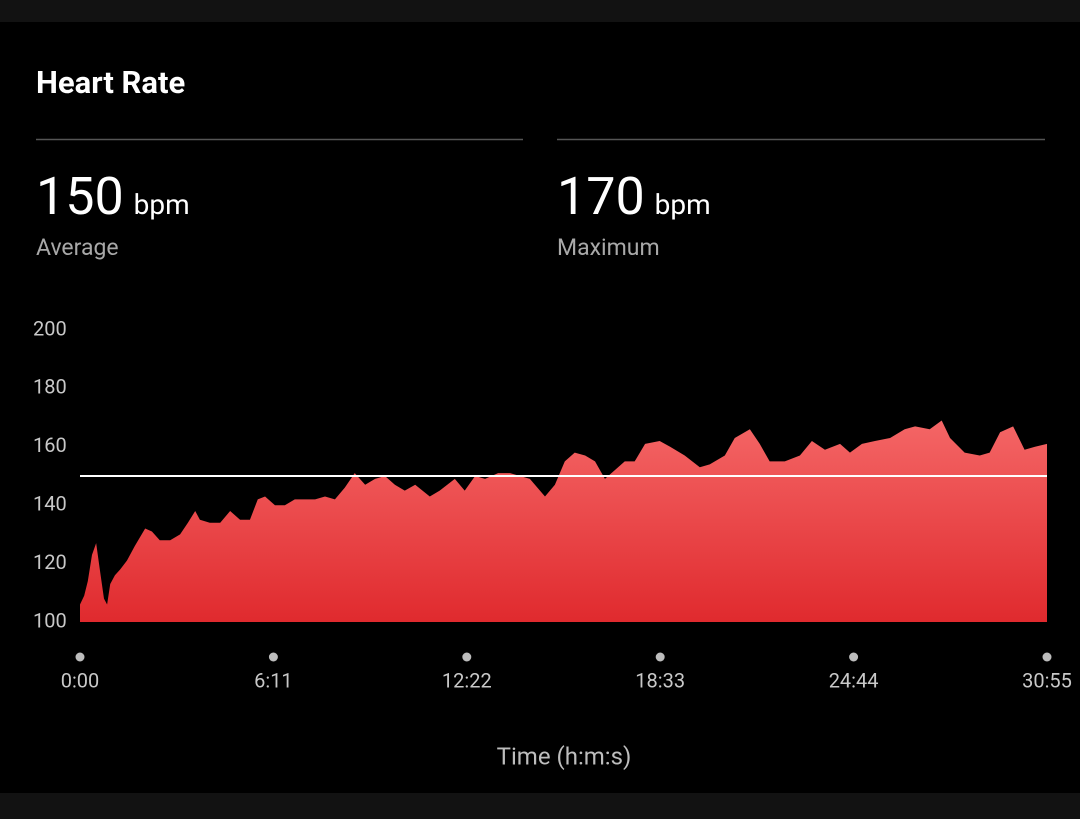 The height and width of the screenshot is (819, 1080). I want to click on stat-maximum: 170 bpm, so click(634, 196).